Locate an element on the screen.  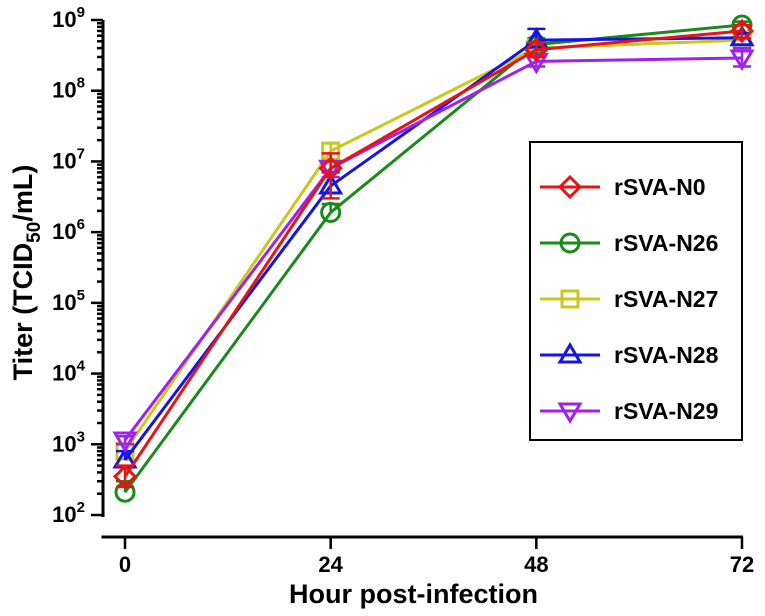
legend-label: rSVA-N29 is located at coordinates (666, 411).